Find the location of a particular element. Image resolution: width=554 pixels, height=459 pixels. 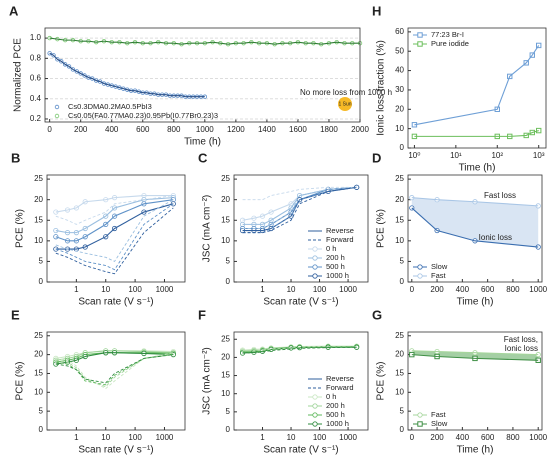

legend-label: 500 h is located at coordinates (335, 414).